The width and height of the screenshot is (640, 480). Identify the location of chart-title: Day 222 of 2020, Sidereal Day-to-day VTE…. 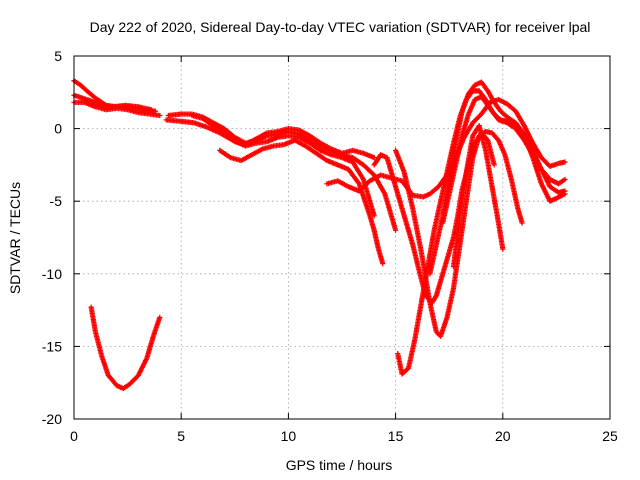
(340, 27).